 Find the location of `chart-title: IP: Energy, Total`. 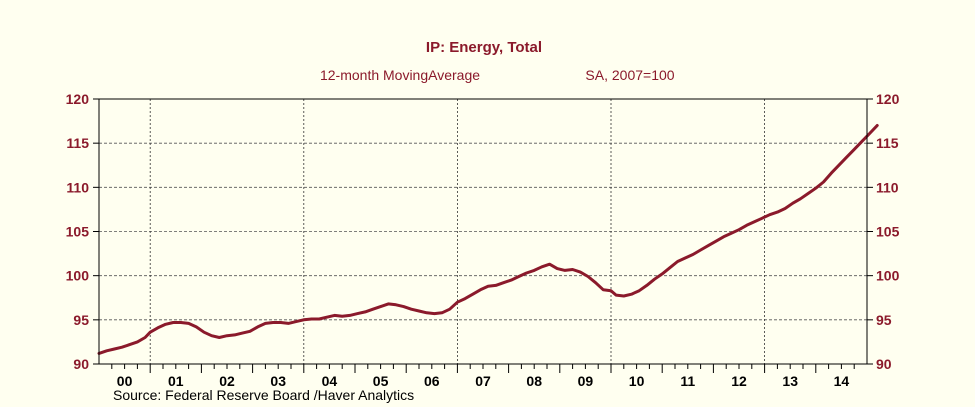

chart-title: IP: Energy, Total is located at coordinates (484, 47).